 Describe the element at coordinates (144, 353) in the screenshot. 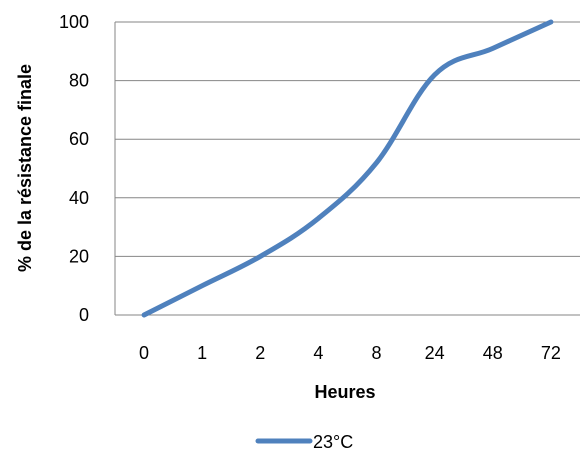

I see `x-tick-label: 0` at that location.